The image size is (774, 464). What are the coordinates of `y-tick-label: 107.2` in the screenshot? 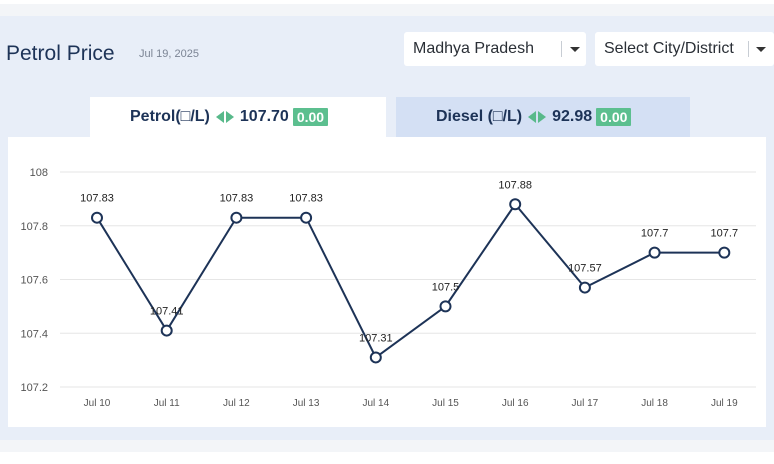 It's located at (34, 388).